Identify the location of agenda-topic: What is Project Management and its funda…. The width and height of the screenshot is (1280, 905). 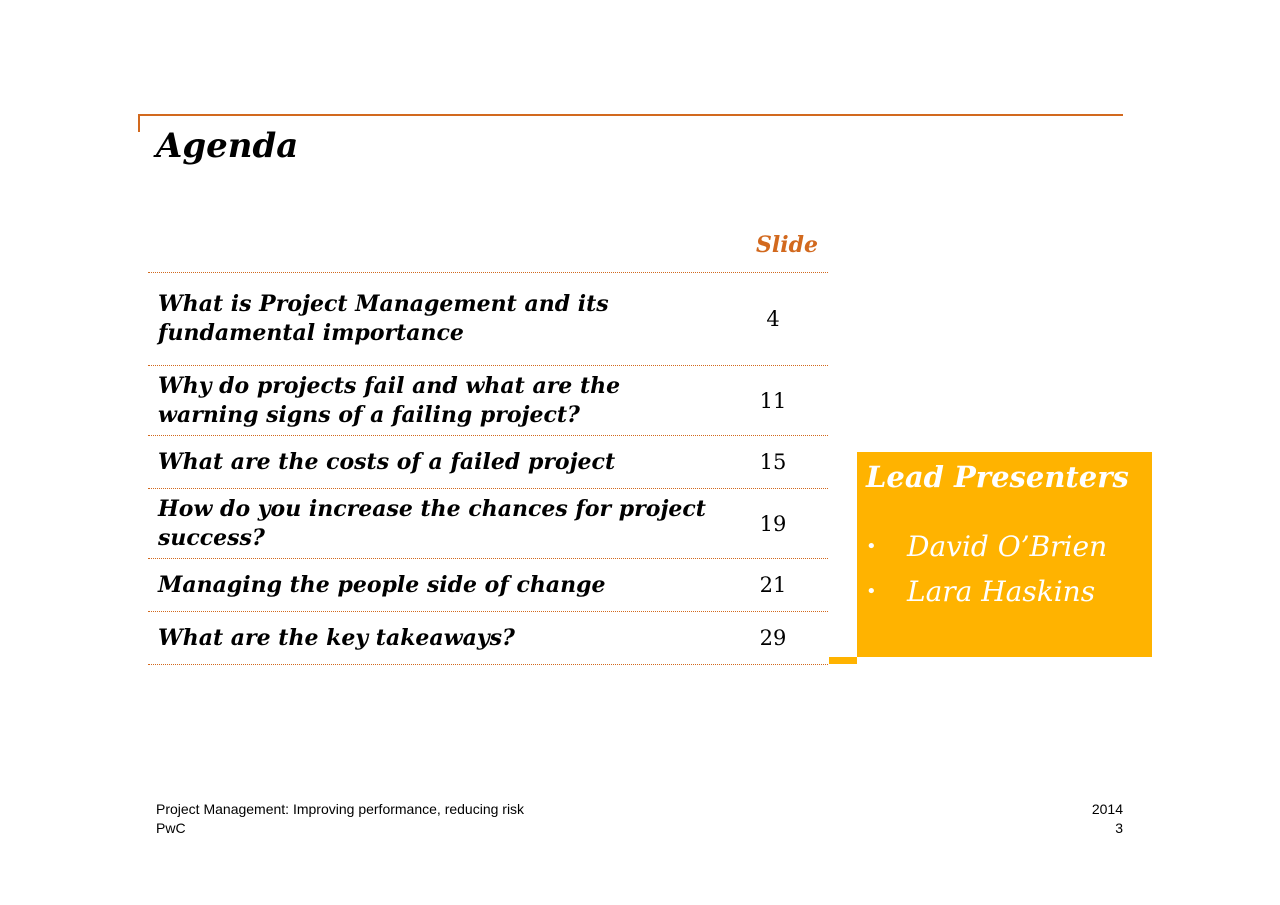
(383, 318).